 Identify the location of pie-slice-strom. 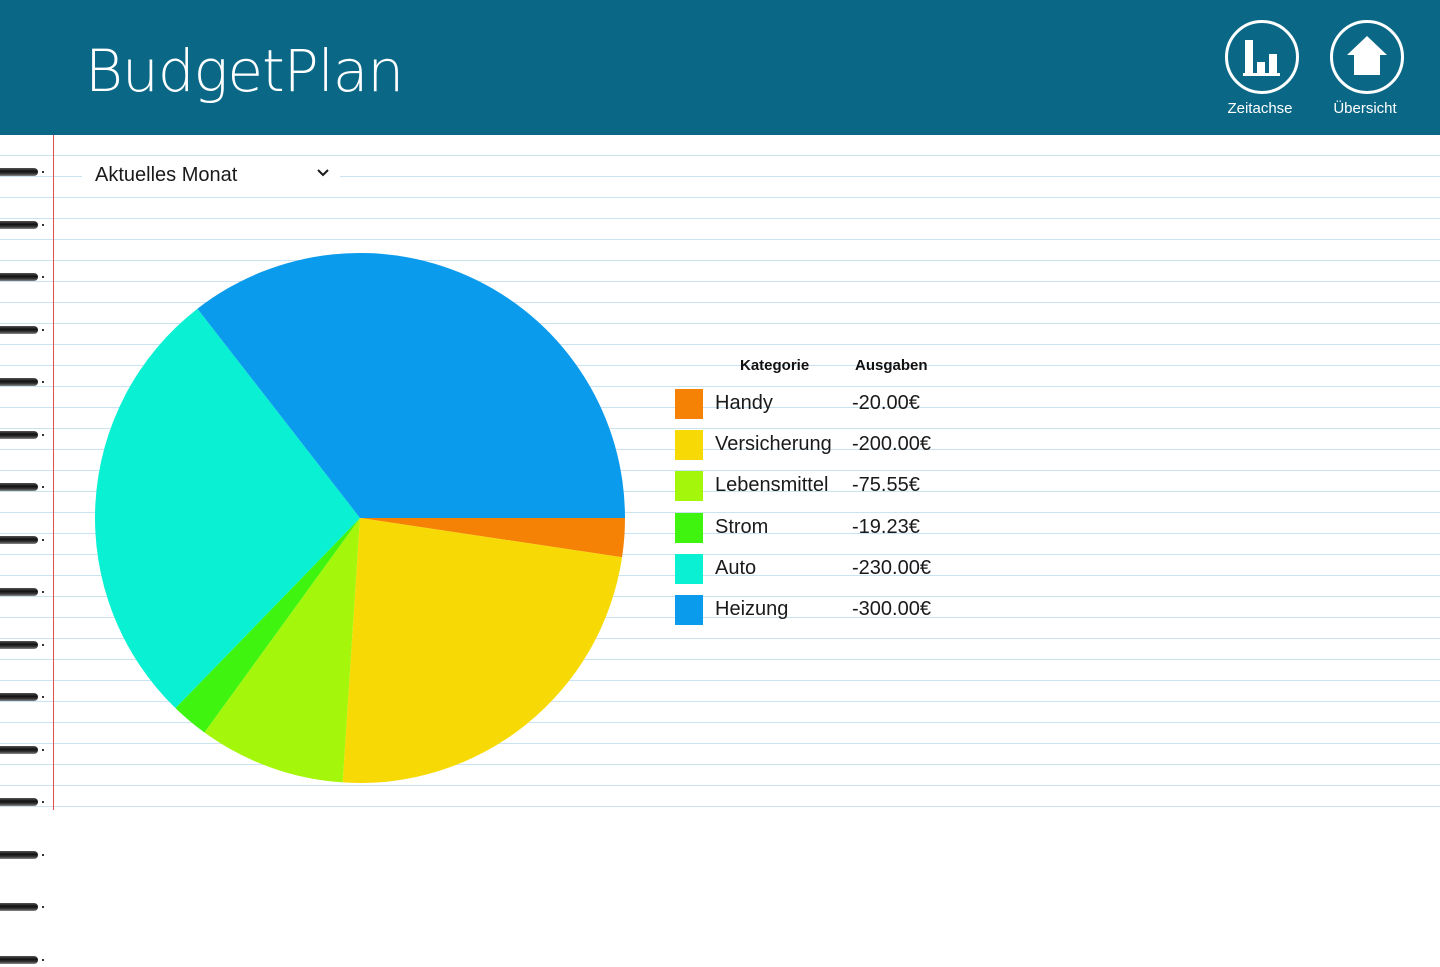
(267, 625).